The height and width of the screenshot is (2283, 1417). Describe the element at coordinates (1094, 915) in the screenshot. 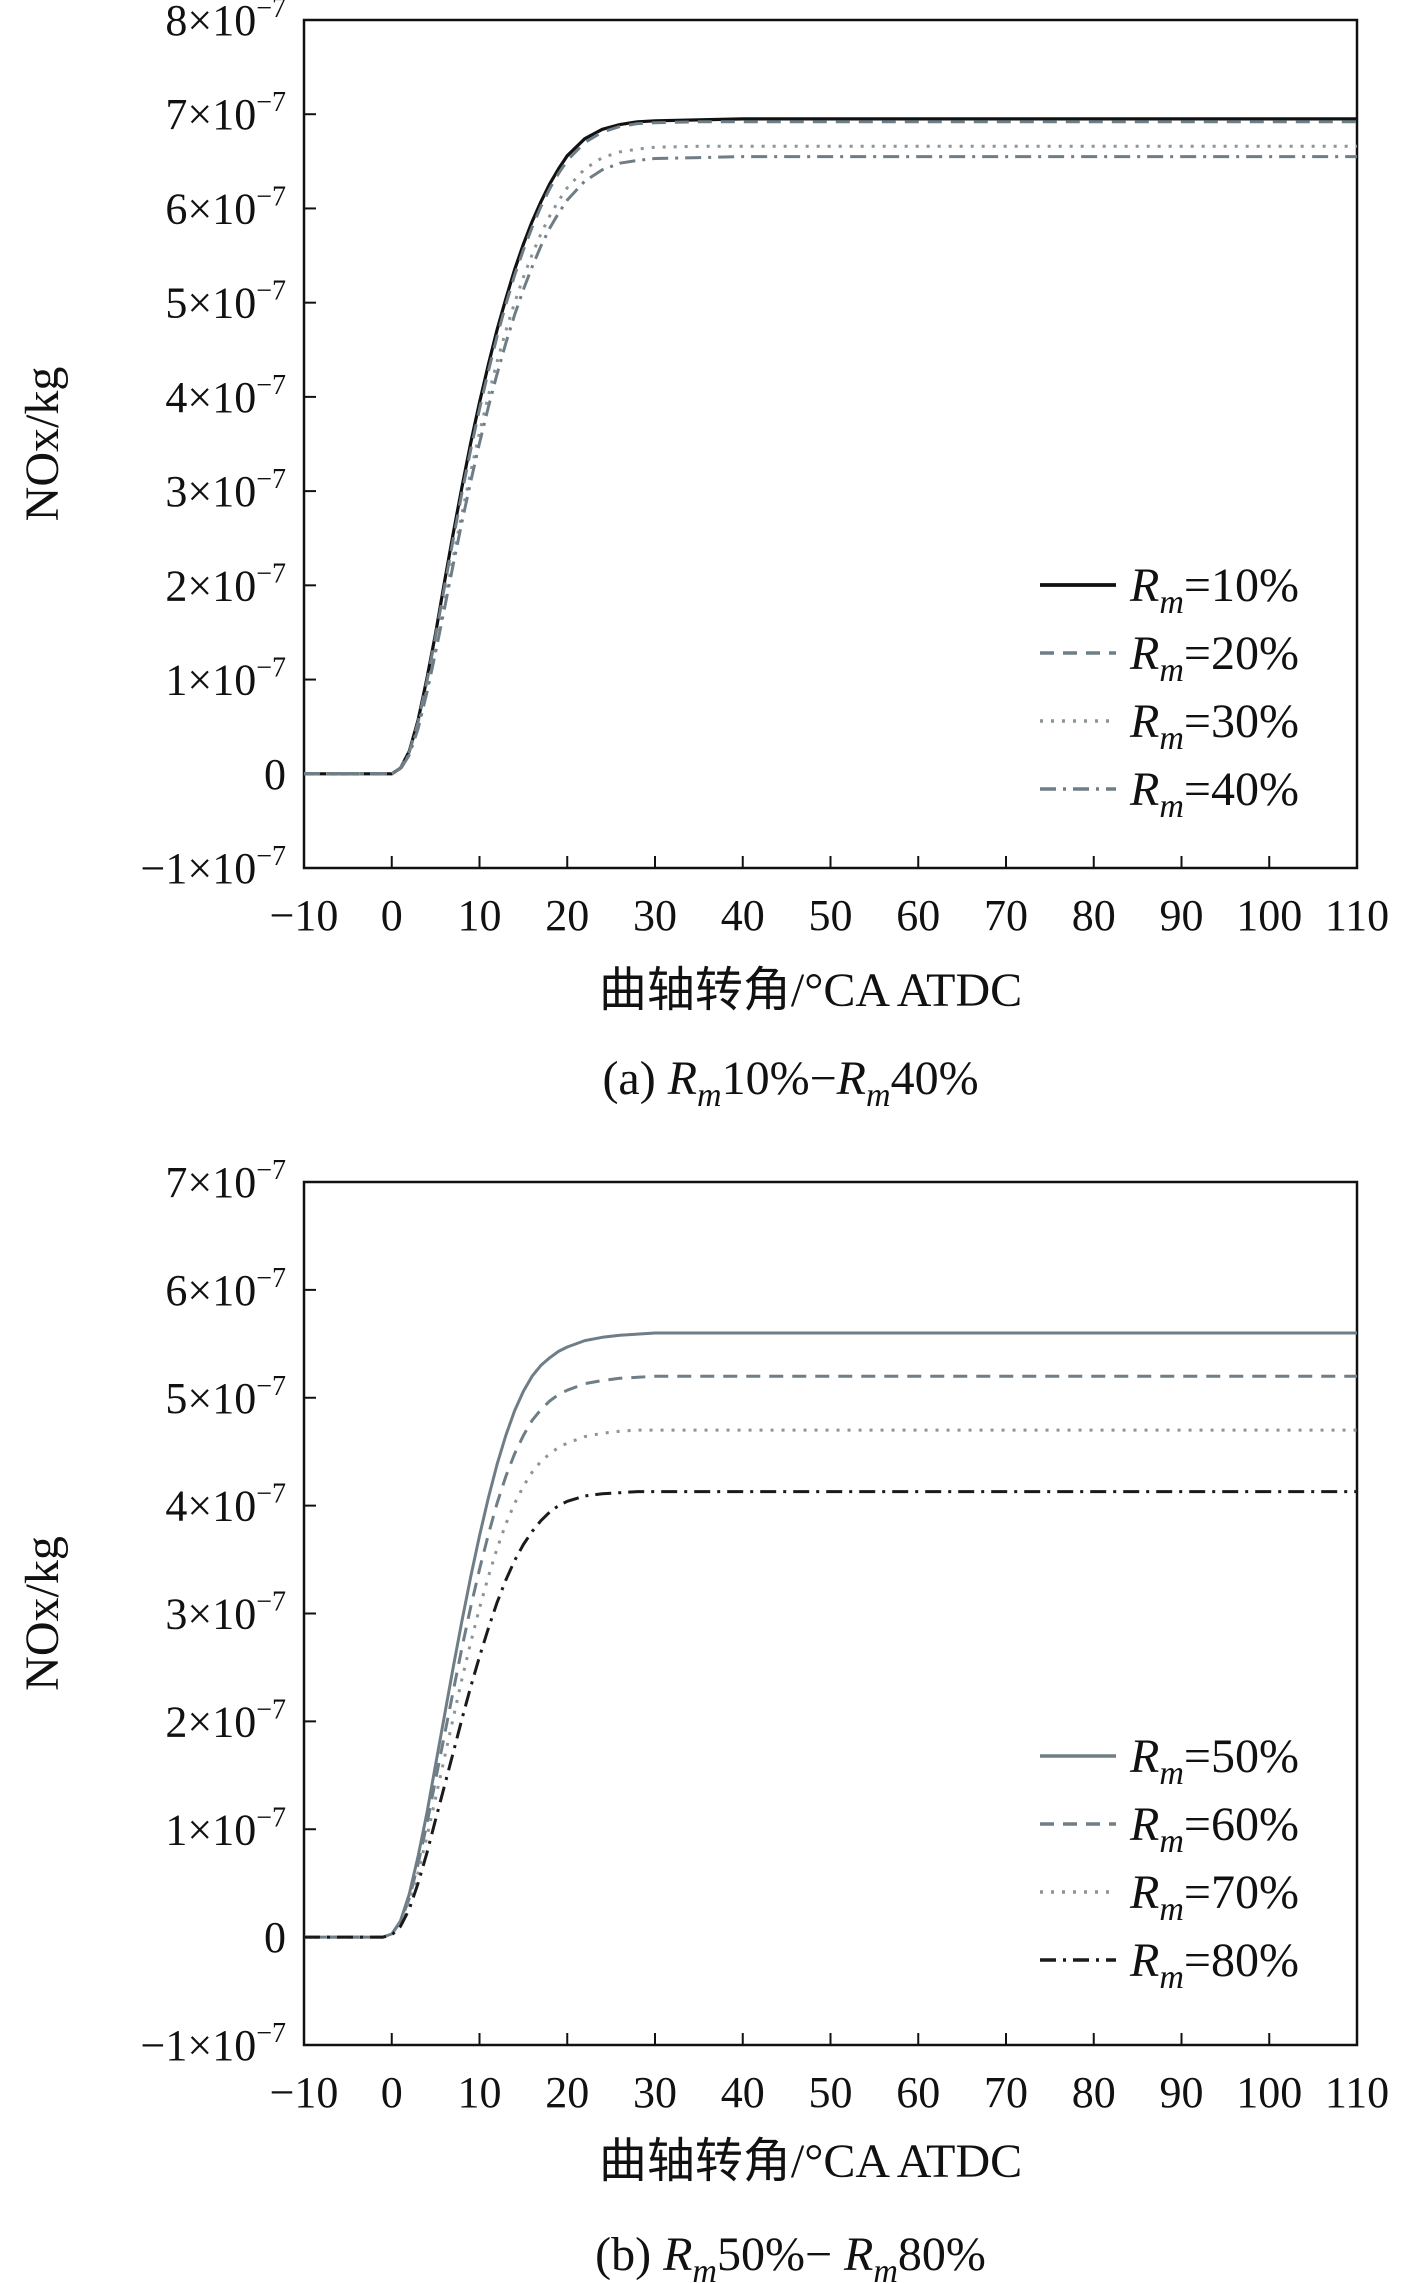

I see `x-tick-label: 80` at that location.